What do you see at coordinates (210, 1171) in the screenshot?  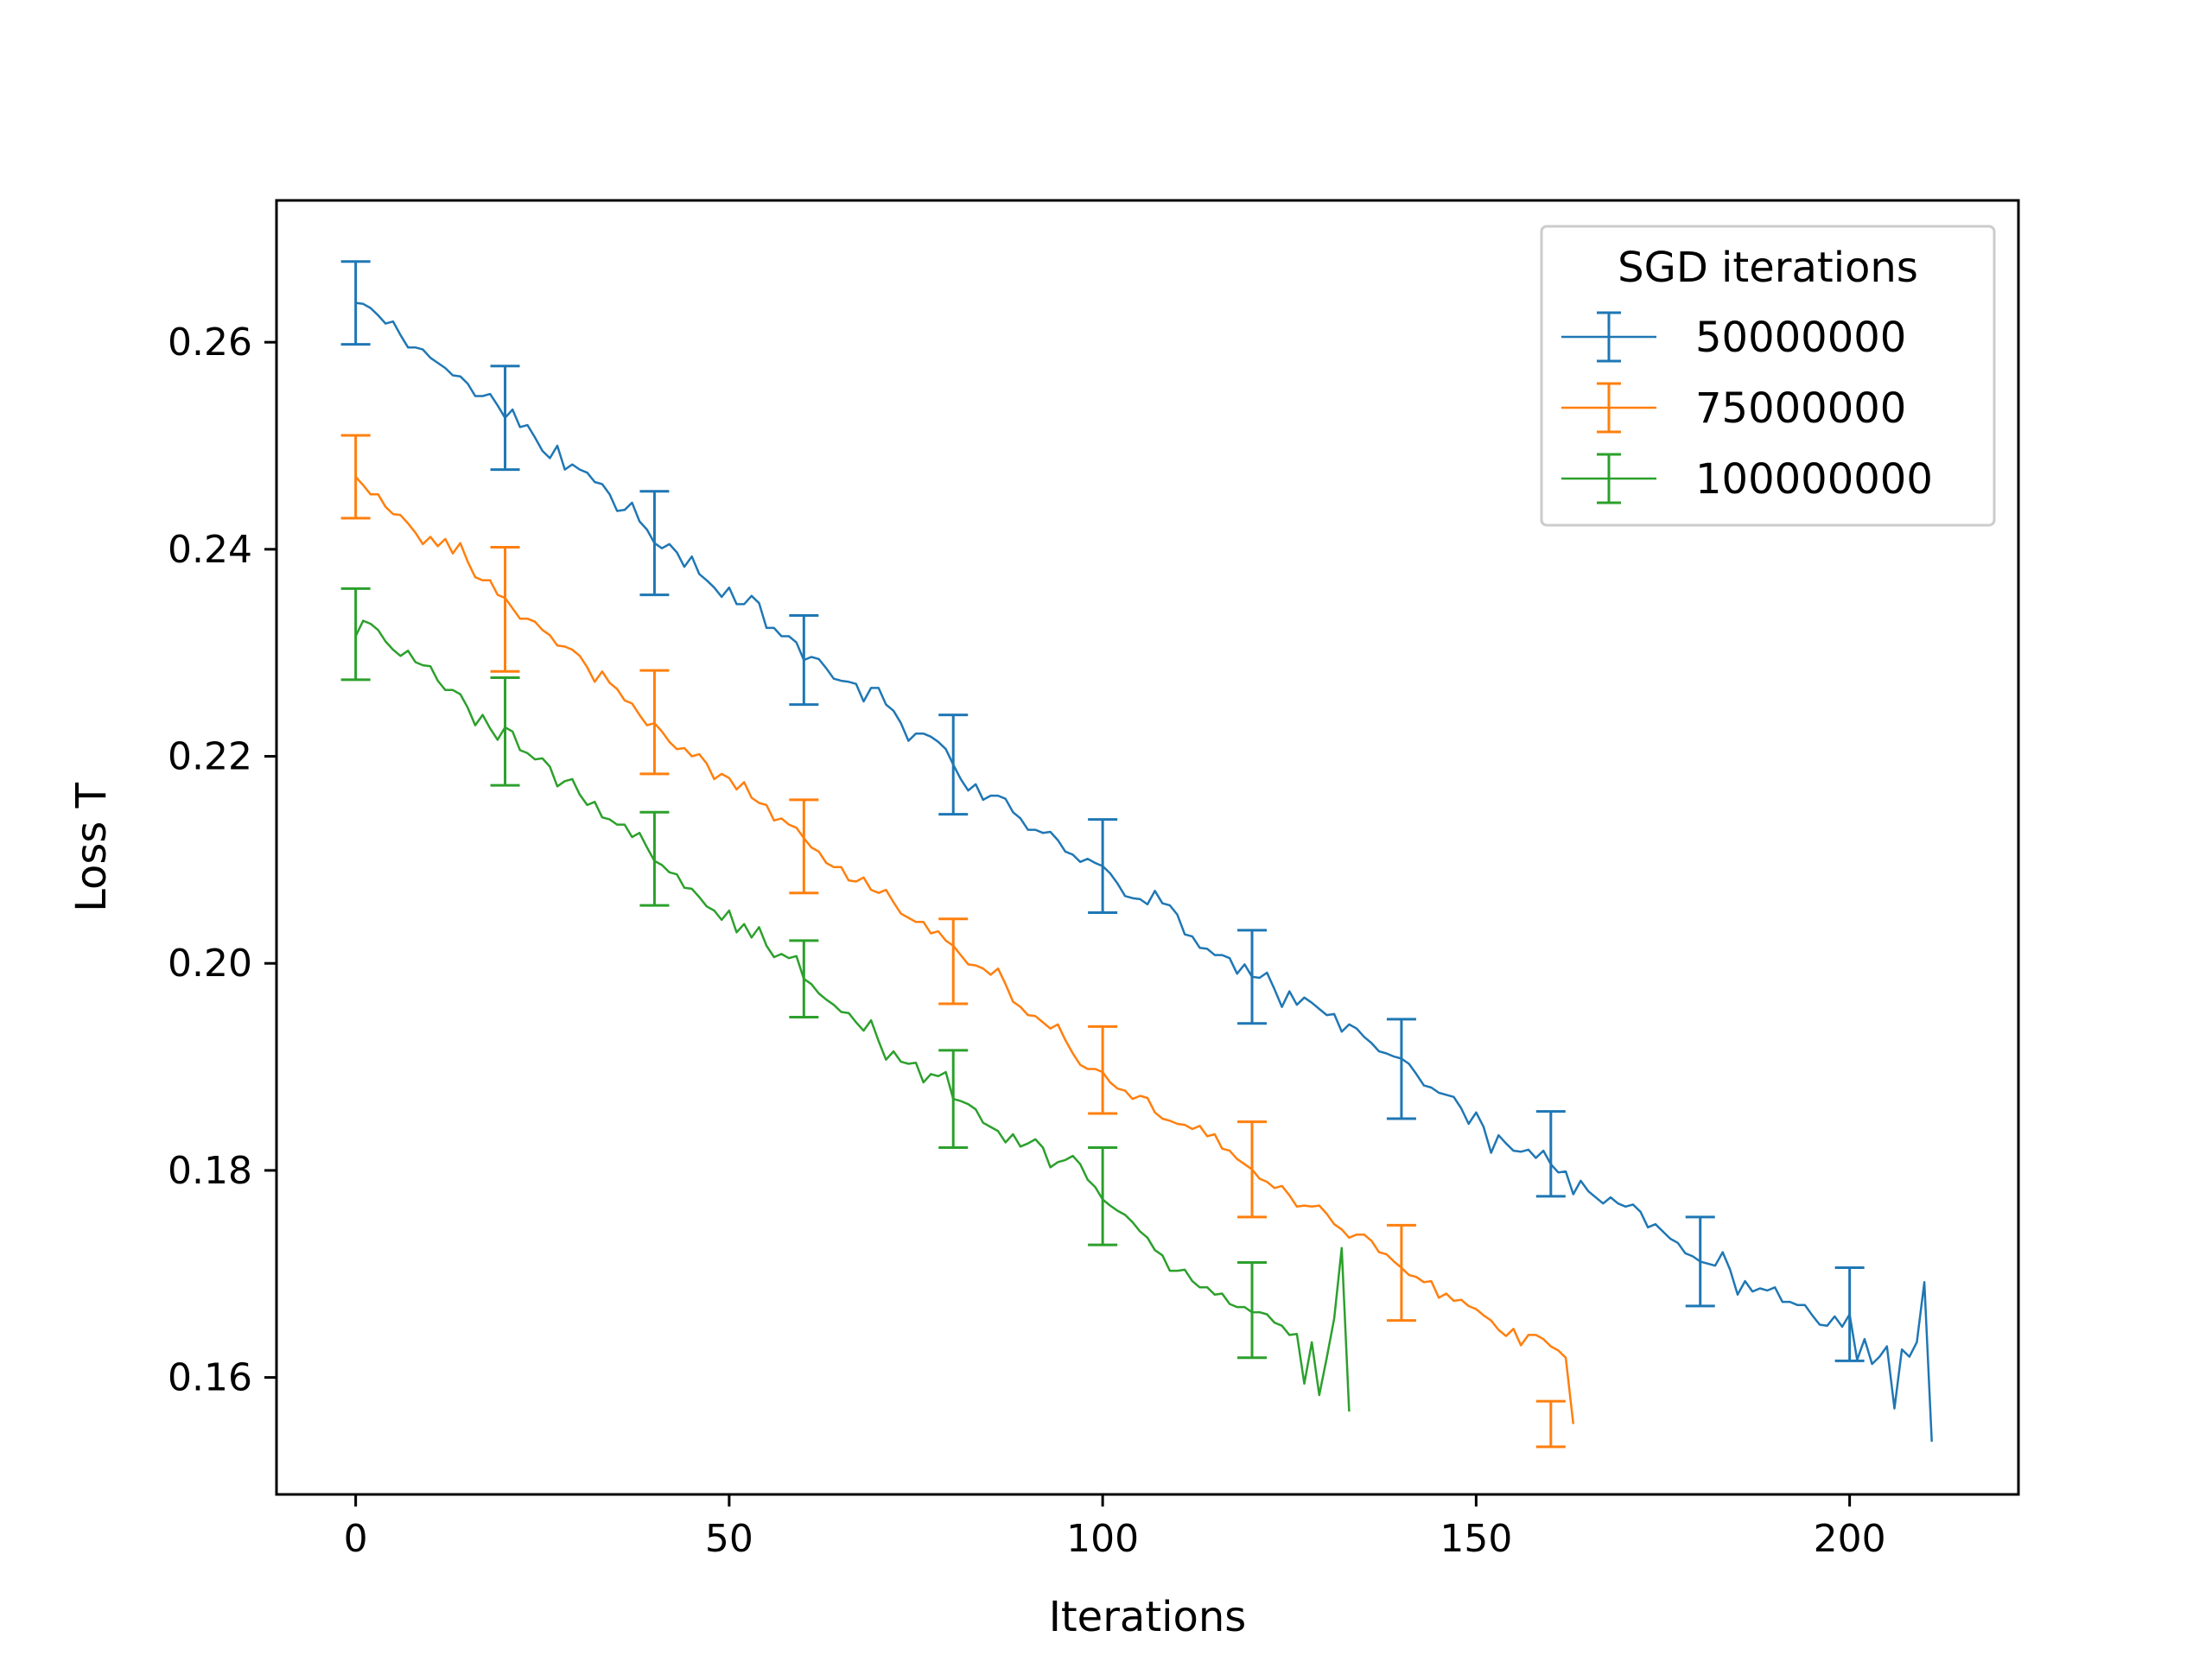 I see `y-tick-label: 0.18` at bounding box center [210, 1171].